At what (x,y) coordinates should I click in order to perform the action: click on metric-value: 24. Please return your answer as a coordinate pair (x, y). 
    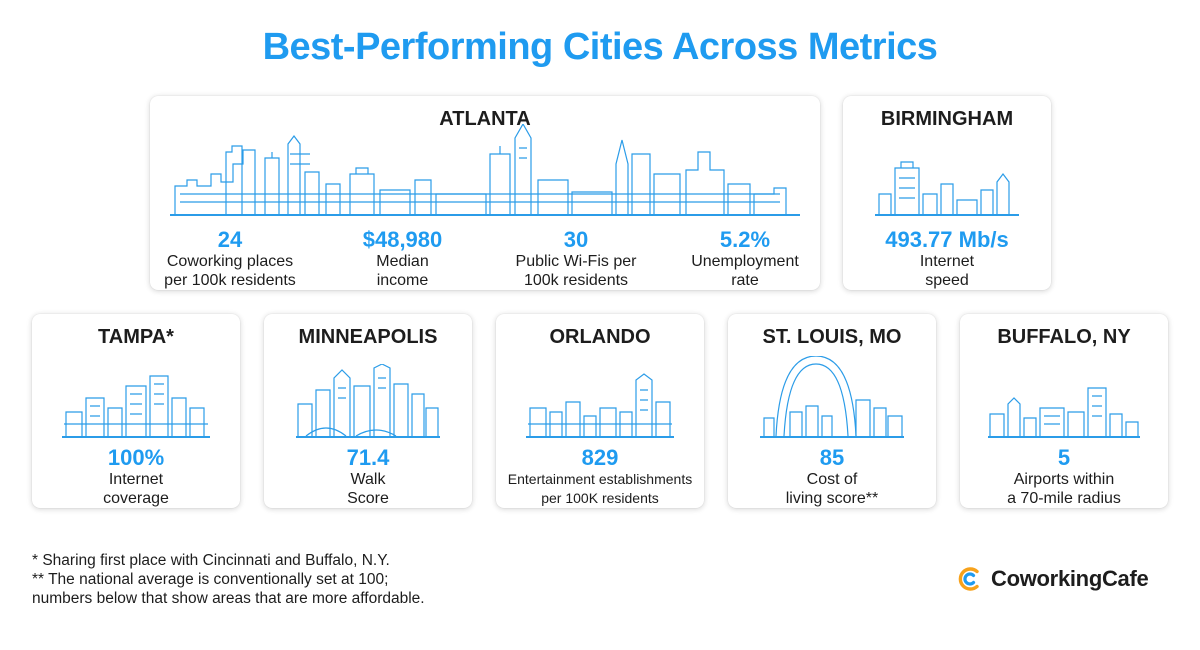
    Looking at the image, I should click on (230, 239).